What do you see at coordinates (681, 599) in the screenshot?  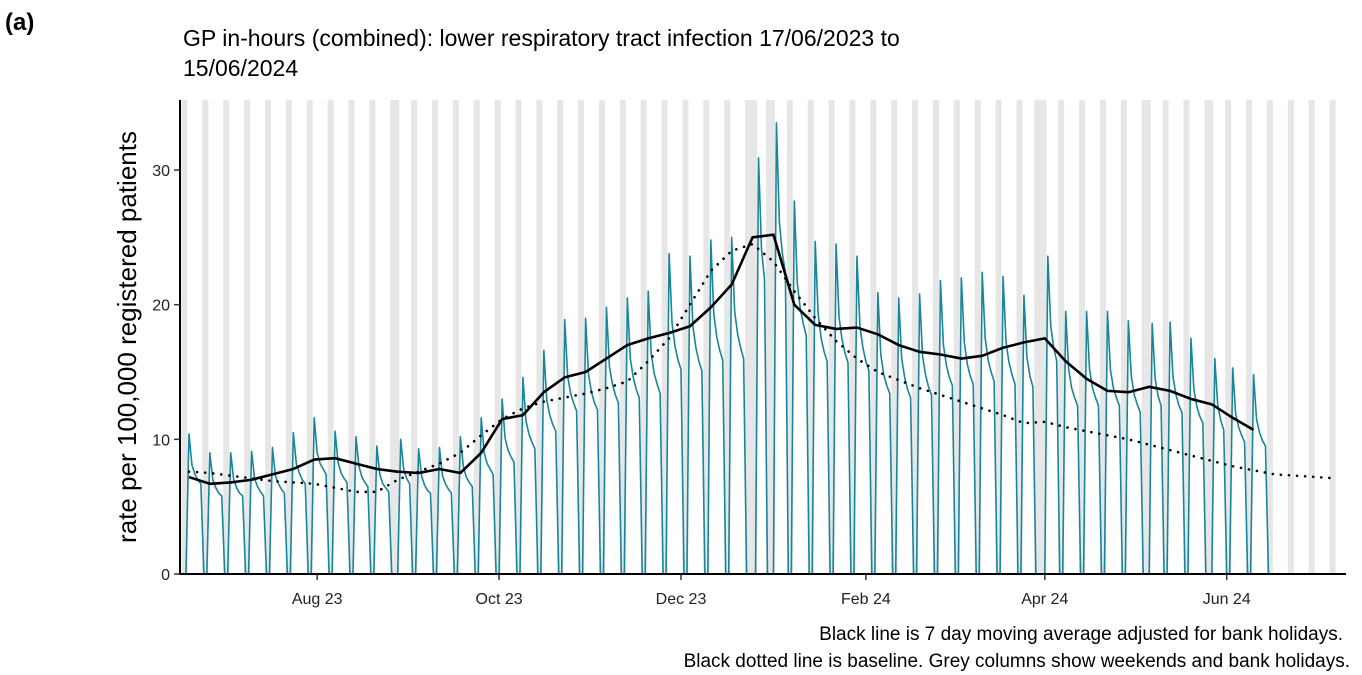 I see `x-tick-label: Dec 23` at bounding box center [681, 599].